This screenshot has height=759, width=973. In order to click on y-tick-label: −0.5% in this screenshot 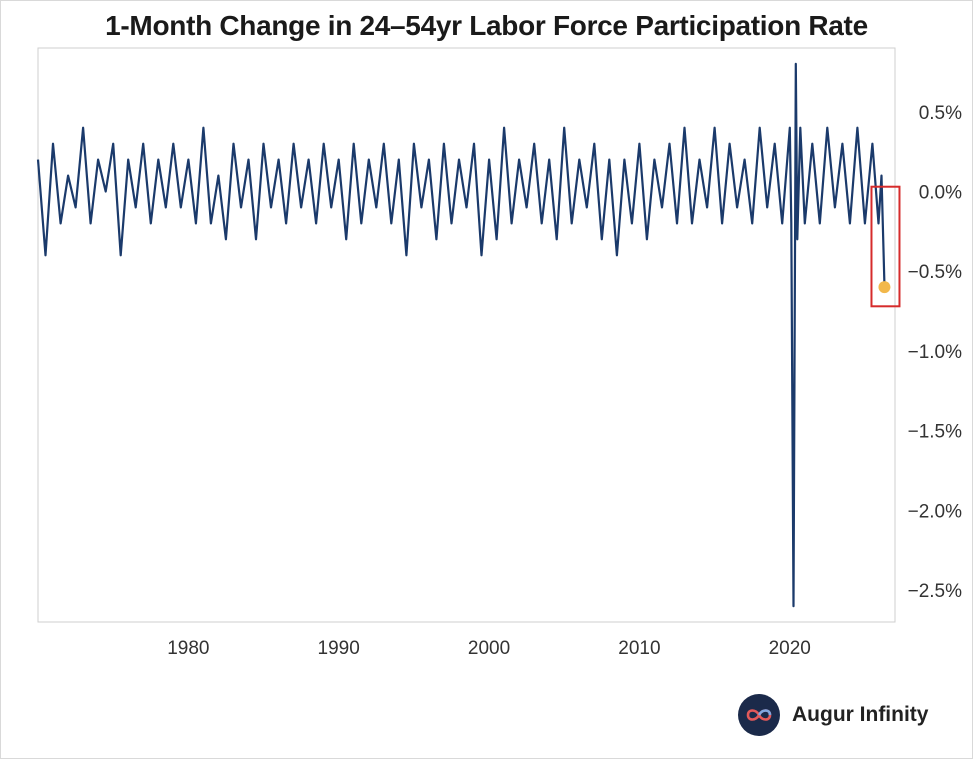, I will do `click(935, 272)`.